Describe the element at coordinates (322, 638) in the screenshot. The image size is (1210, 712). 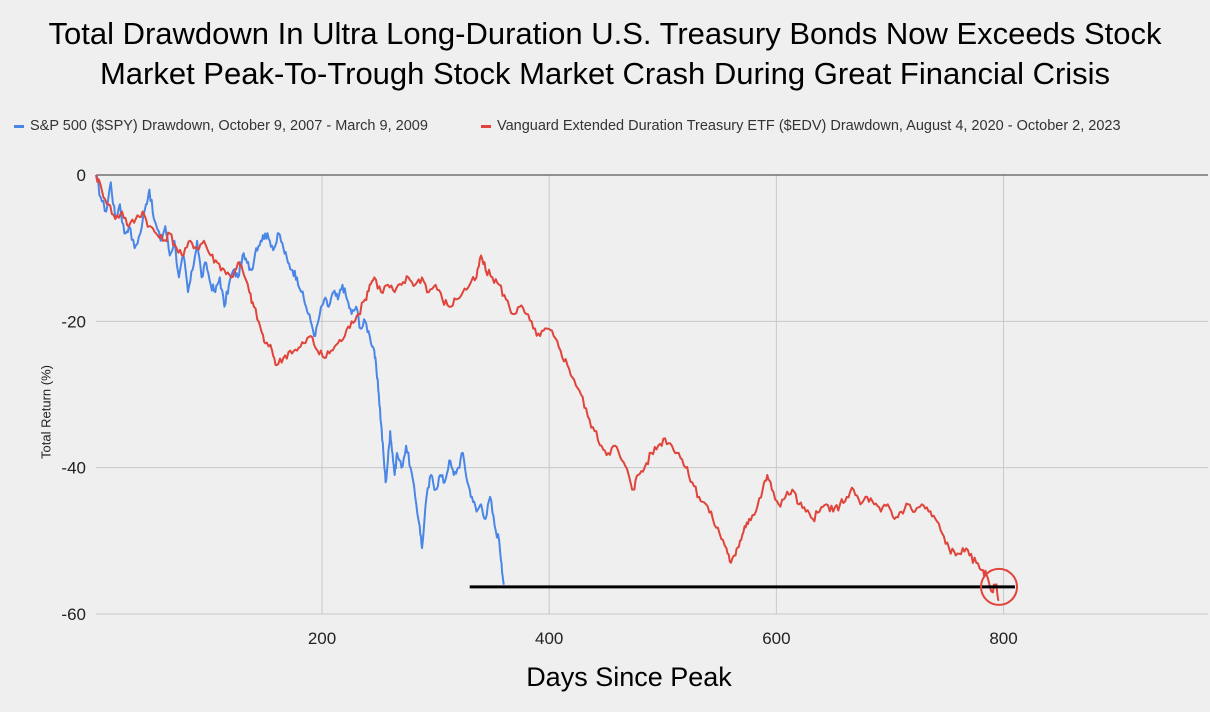
I see `x-tick-label: 200` at that location.